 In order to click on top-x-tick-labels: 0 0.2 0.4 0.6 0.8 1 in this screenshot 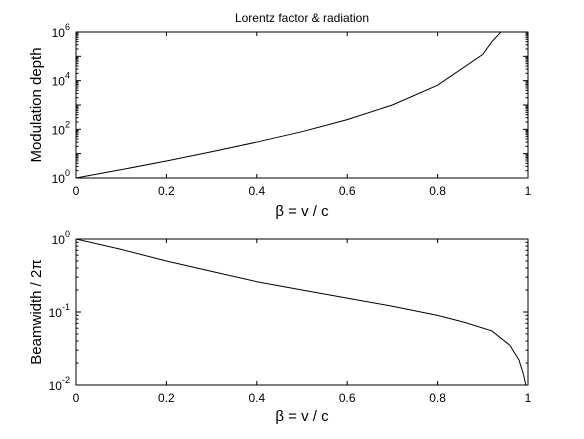, I will do `click(302, 191)`.